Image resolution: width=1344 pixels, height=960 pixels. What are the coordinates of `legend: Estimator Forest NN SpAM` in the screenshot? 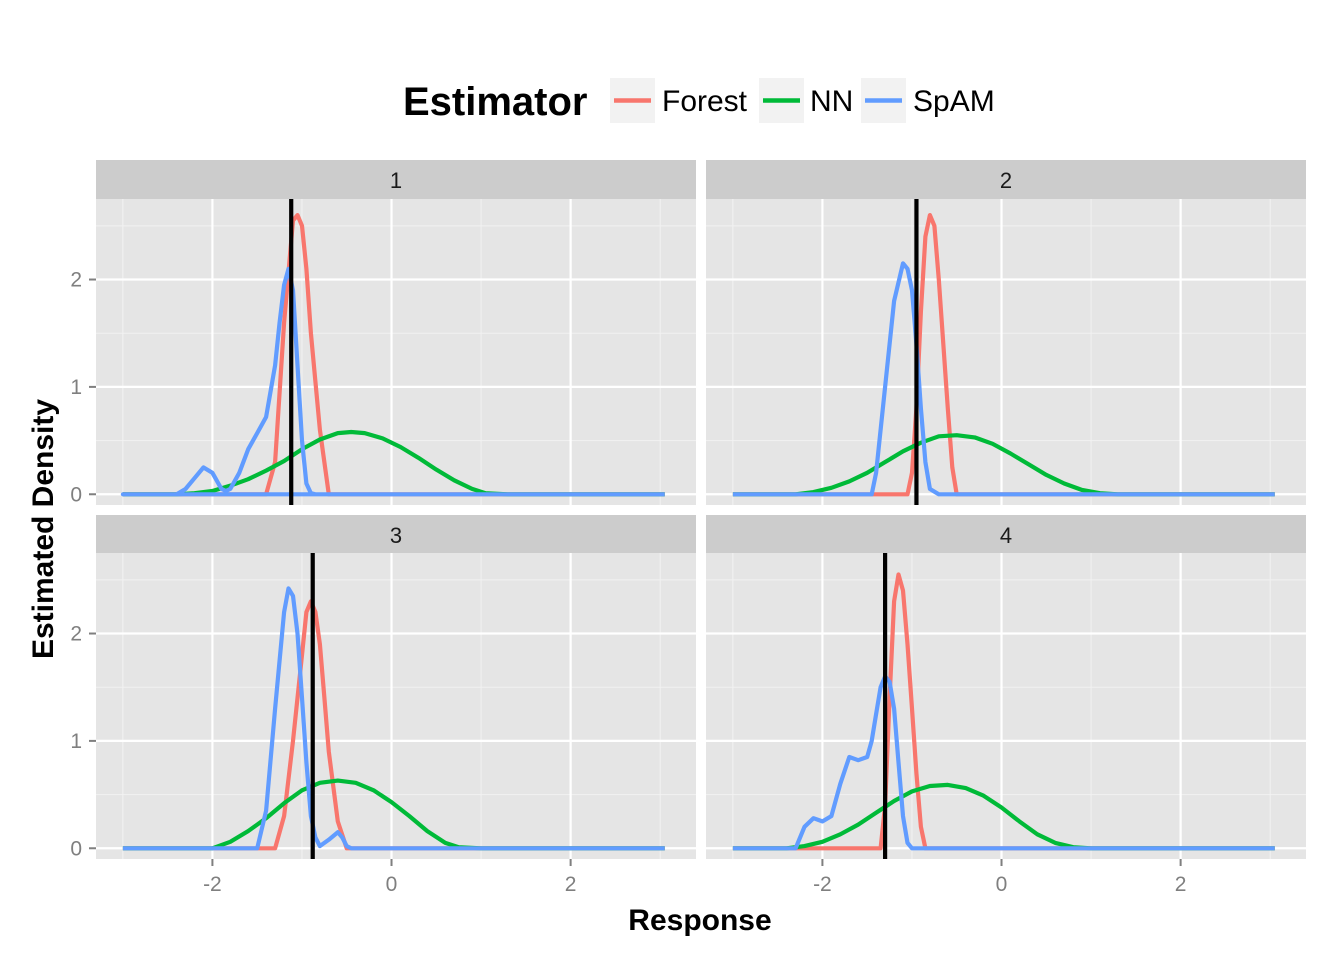 It's located at (699, 101).